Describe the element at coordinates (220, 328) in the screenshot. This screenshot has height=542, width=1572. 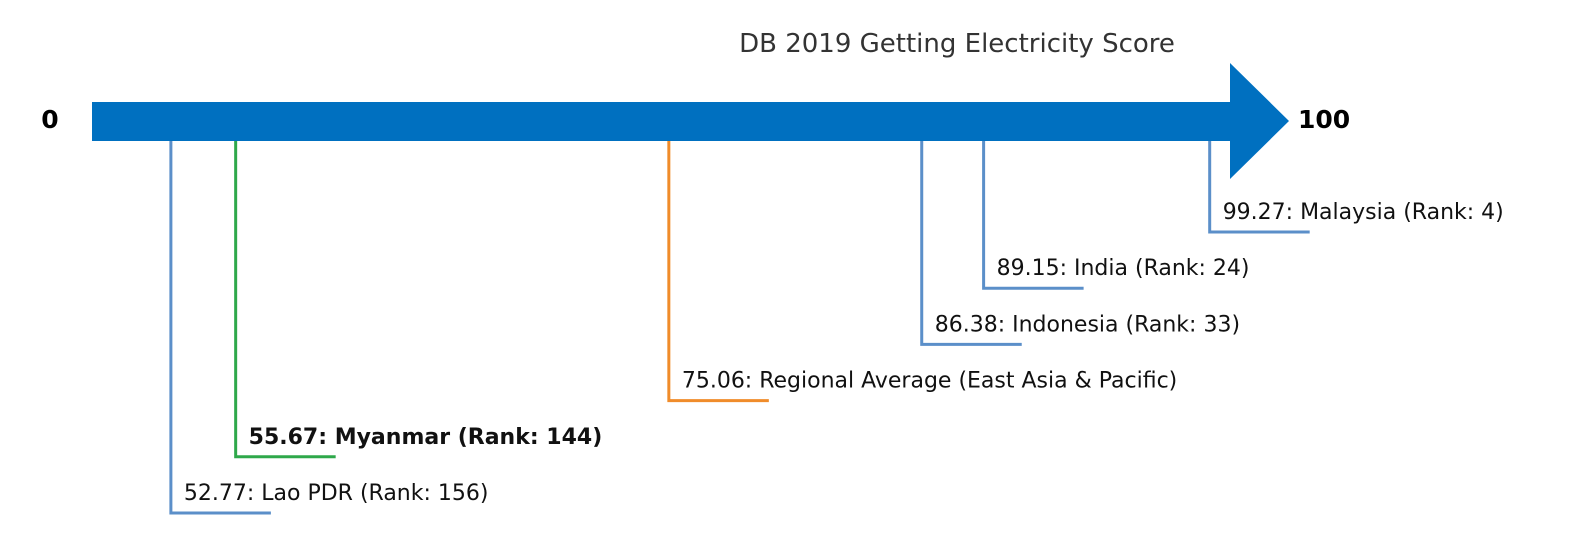
I see `marker-line-lao-pdr` at that location.